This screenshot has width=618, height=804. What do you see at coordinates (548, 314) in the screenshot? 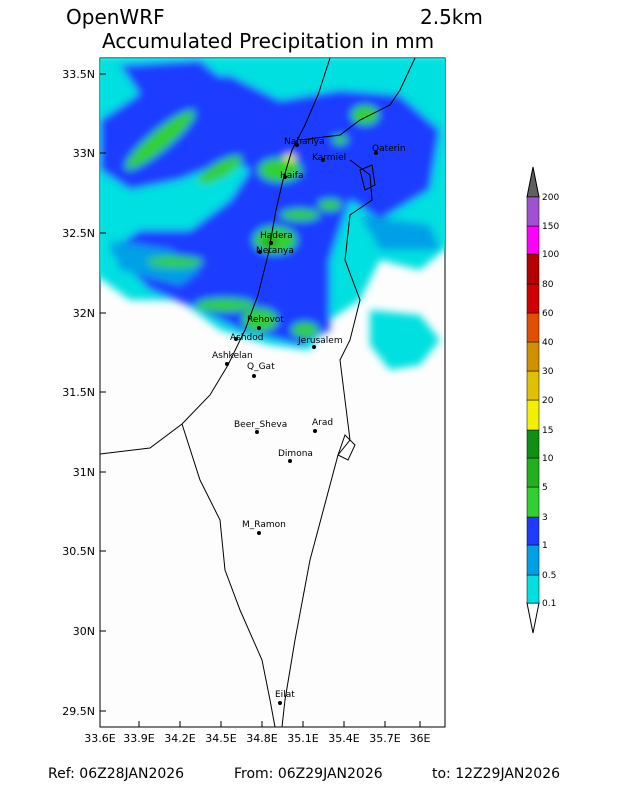
I see `colorbar-label: 60` at bounding box center [548, 314].